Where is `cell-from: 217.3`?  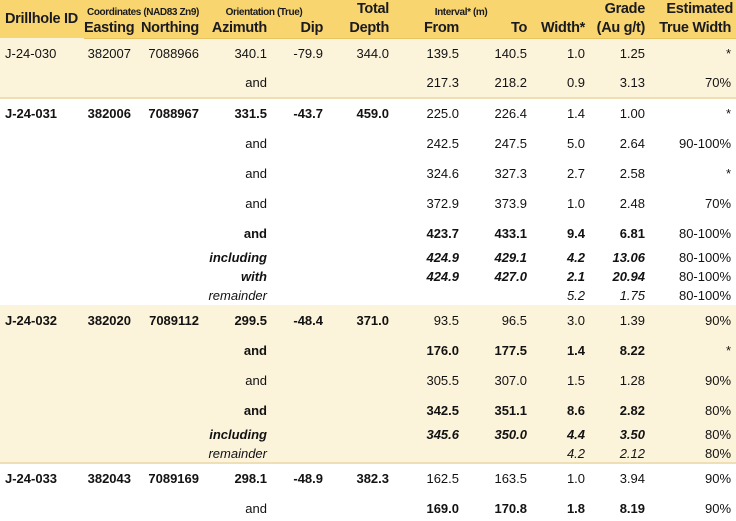
cell-from: 217.3 is located at coordinates (427, 83).